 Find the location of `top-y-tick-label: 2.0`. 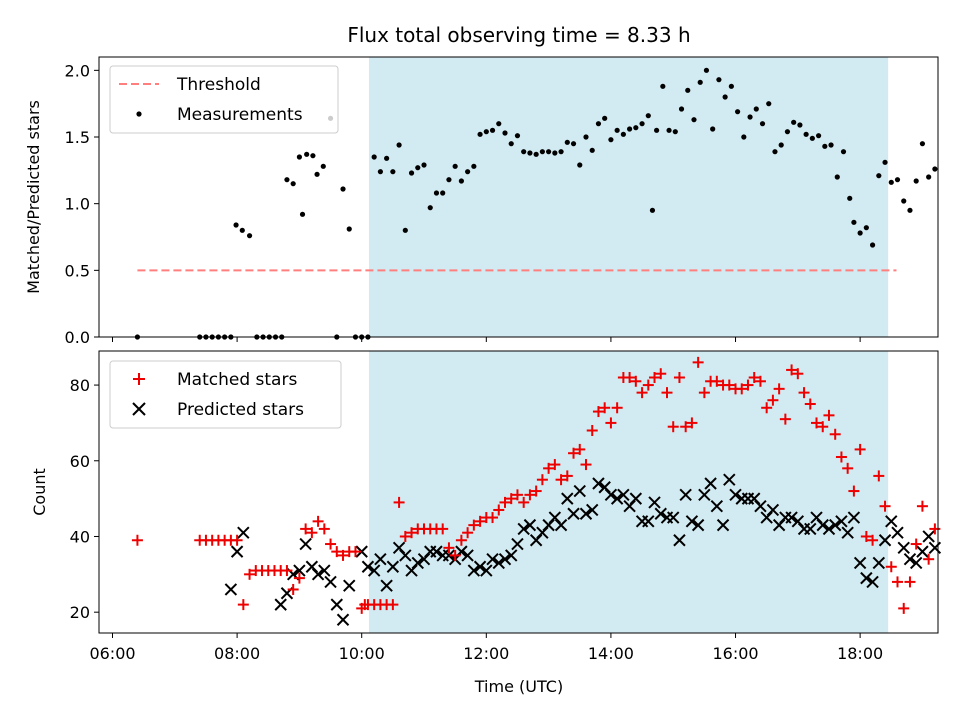

top-y-tick-label: 2.0 is located at coordinates (77, 70).